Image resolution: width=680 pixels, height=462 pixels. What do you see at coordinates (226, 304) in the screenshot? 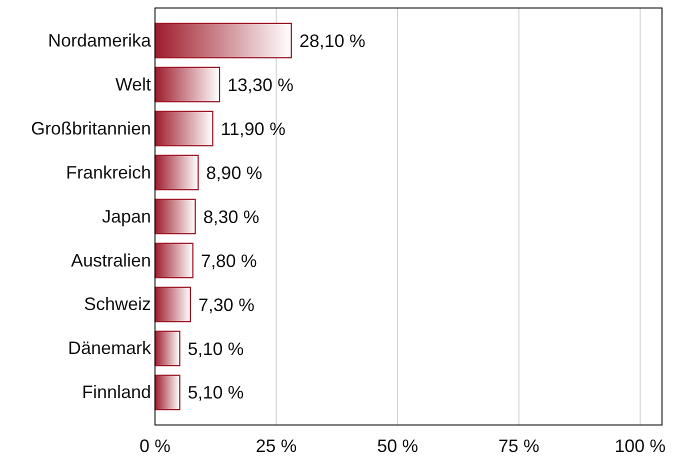
I see `data-label: 7,30 %` at bounding box center [226, 304].